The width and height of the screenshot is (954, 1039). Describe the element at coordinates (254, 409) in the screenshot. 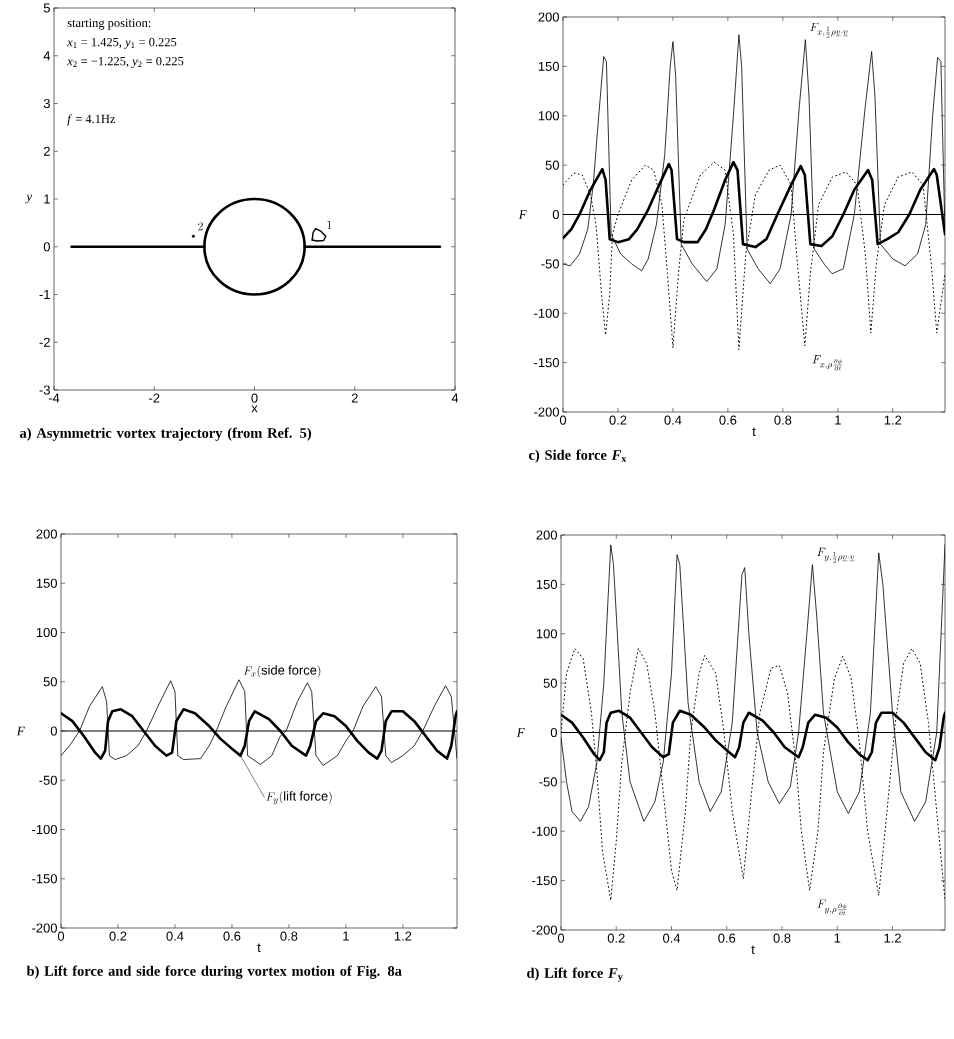

I see `x-axis-title: x` at that location.